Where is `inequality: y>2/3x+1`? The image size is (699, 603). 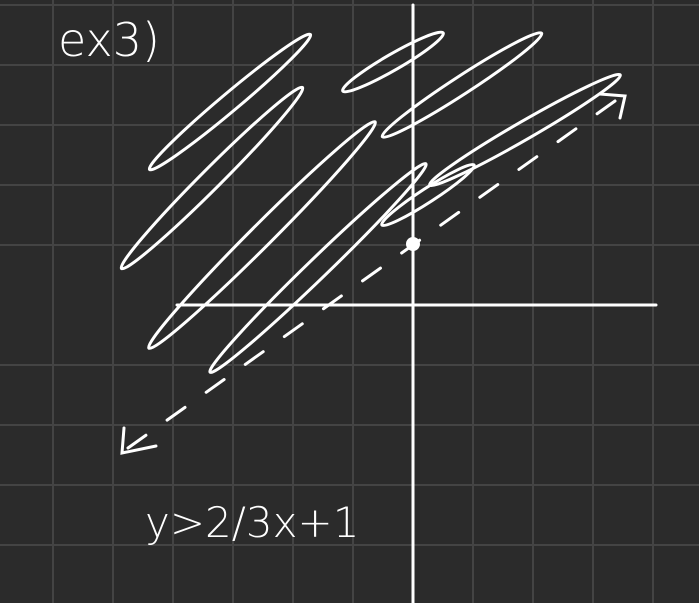
inequality: y>2/3x+1 is located at coordinates (252, 522).